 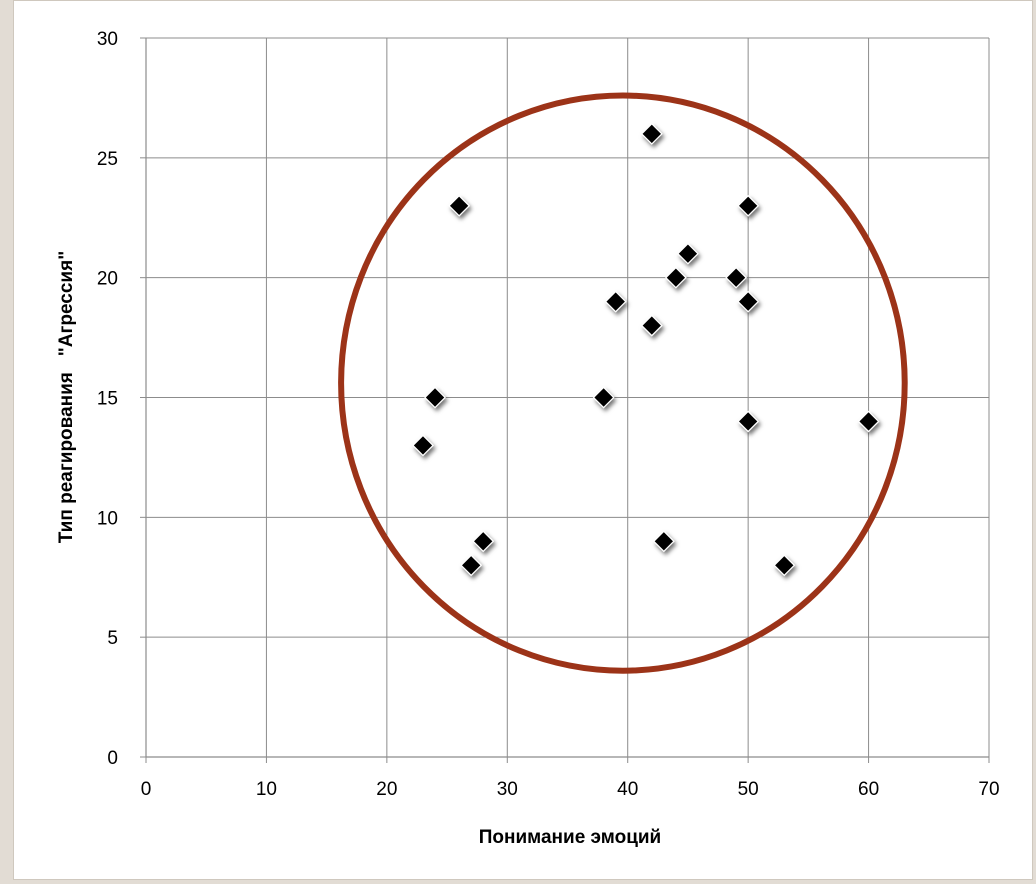 What do you see at coordinates (748, 789) in the screenshot?
I see `x-tick-label: 50` at bounding box center [748, 789].